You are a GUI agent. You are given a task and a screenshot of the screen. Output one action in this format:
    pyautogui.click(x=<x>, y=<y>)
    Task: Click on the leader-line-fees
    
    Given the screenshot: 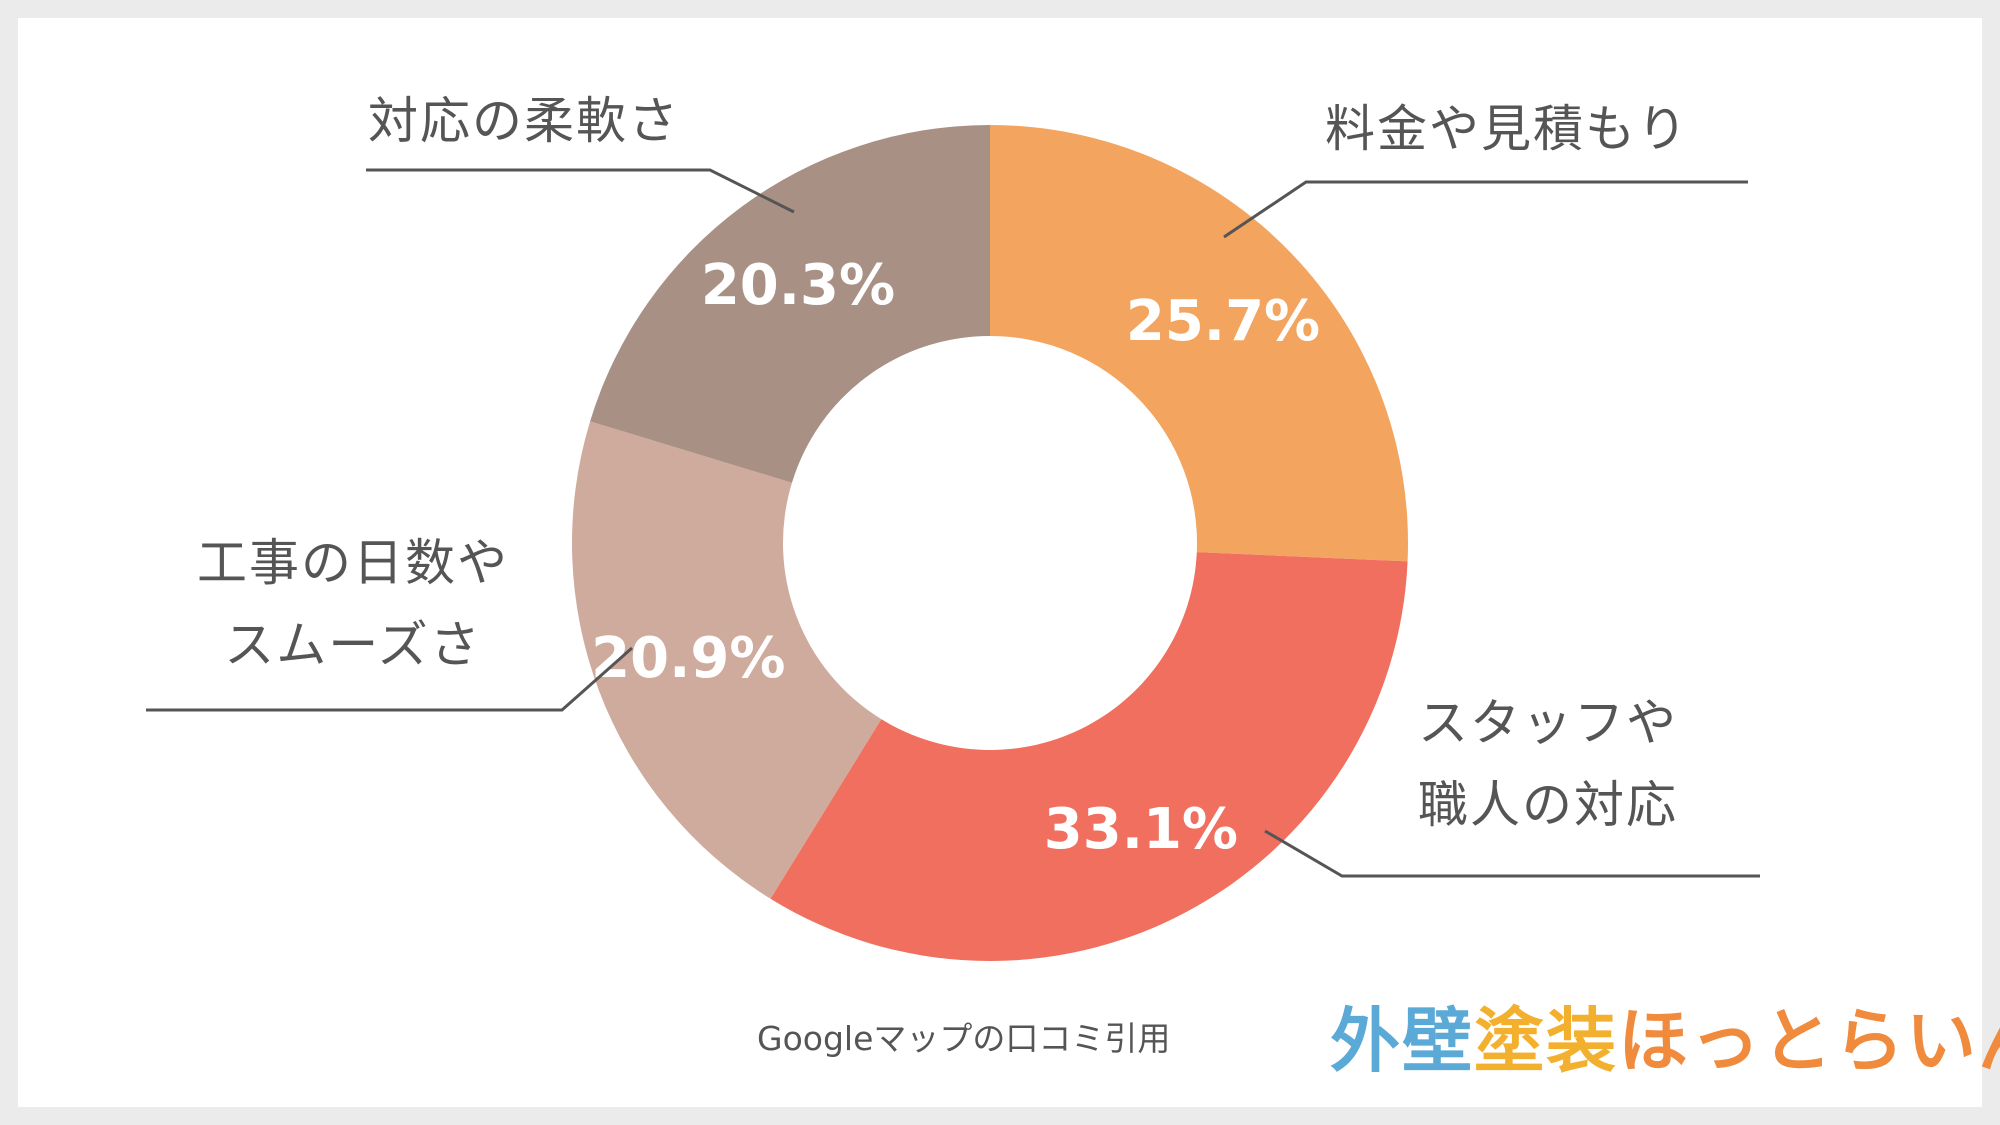 What is the action you would take?
    pyautogui.click(x=1485, y=209)
    